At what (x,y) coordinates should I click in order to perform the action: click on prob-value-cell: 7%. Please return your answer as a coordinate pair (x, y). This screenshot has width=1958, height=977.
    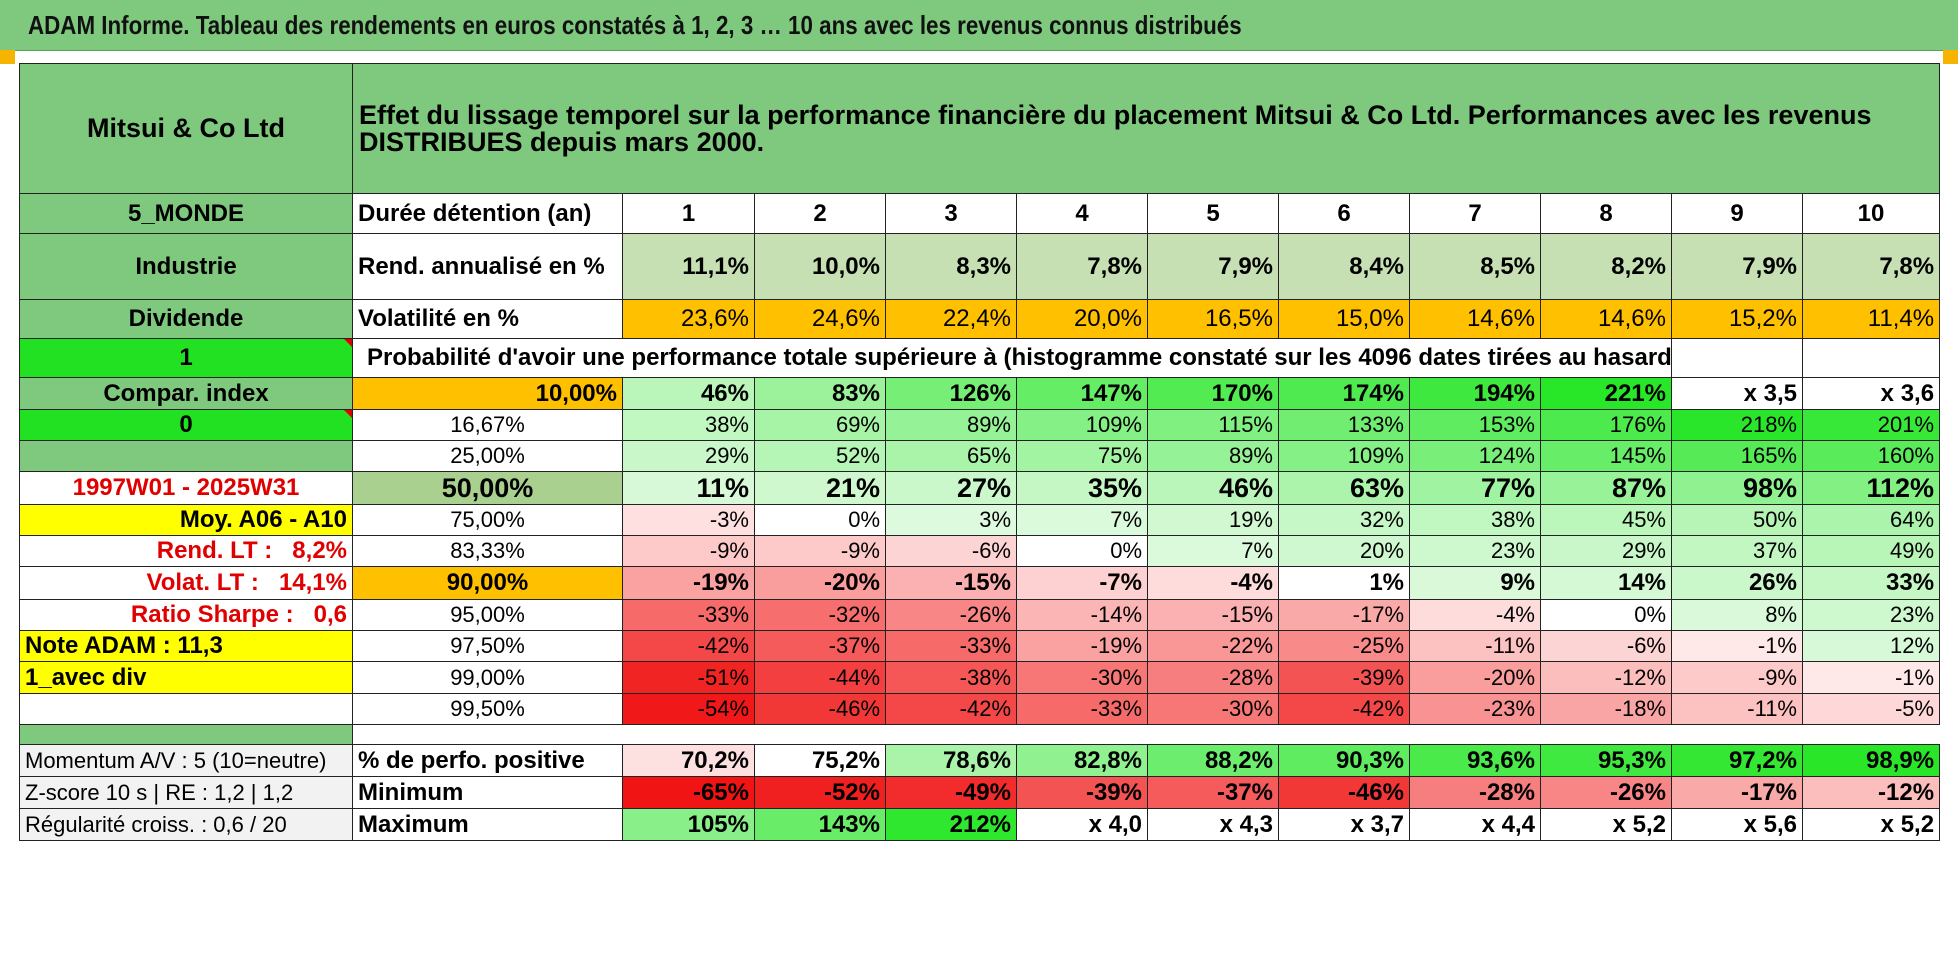
    Looking at the image, I should click on (1082, 520).